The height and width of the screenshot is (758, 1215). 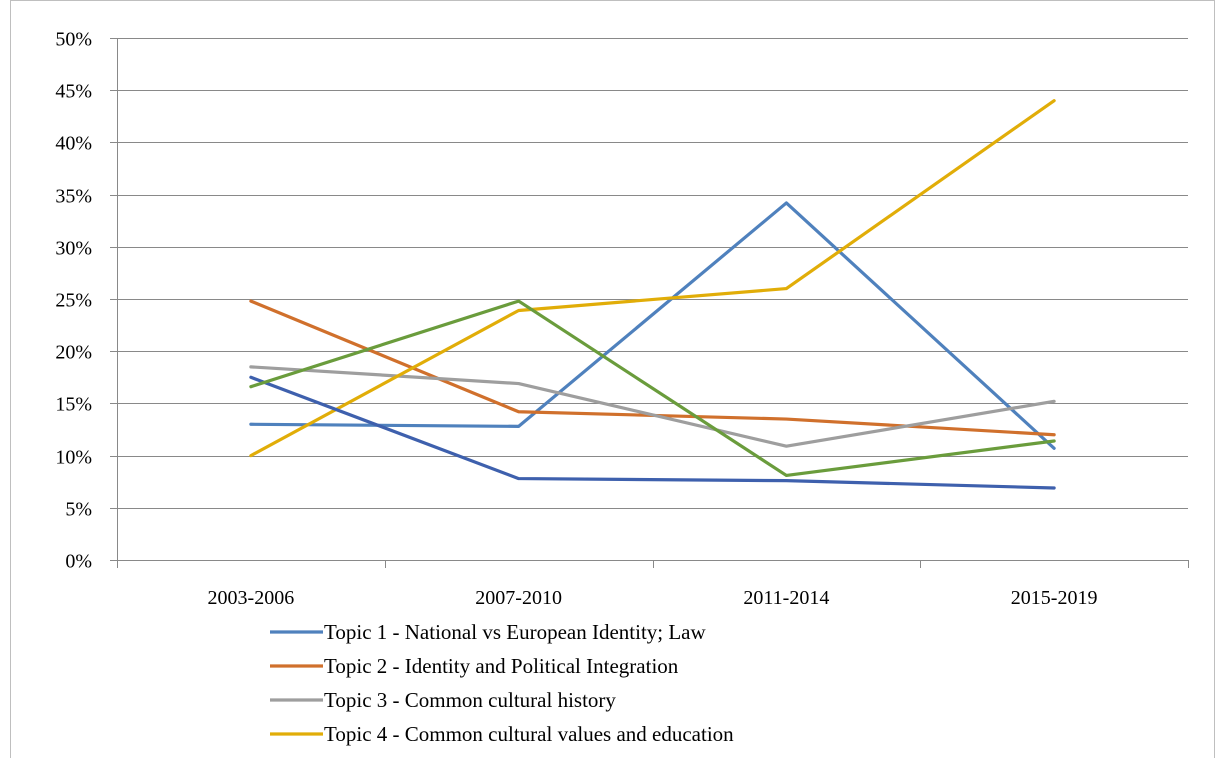 What do you see at coordinates (78, 562) in the screenshot?
I see `y-tick-label: 0%` at bounding box center [78, 562].